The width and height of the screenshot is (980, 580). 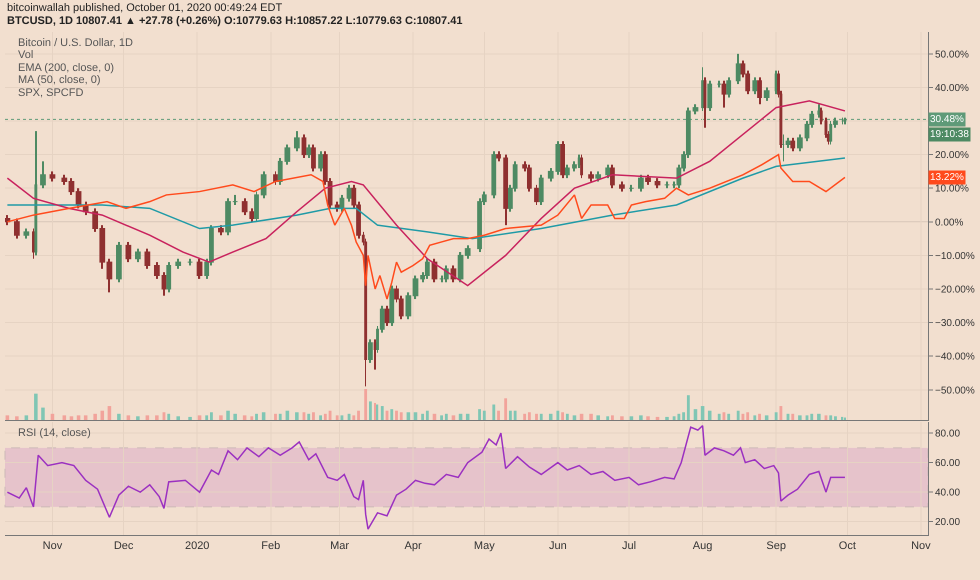 I want to click on annotation: RSI (14, close), so click(x=54, y=433).